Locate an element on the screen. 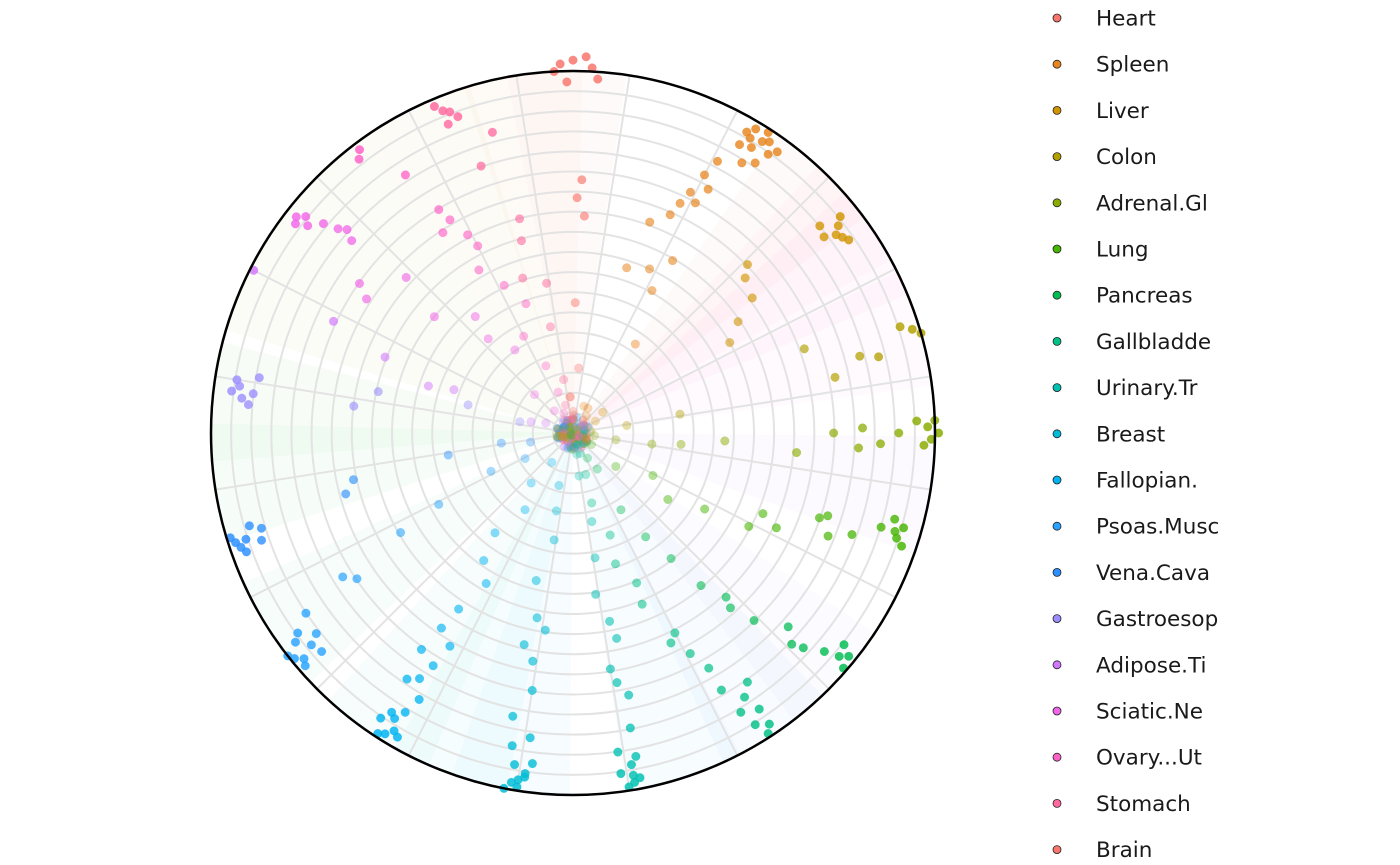 The height and width of the screenshot is (865, 1400). legend-item: Sciatic.Ne is located at coordinates (1127, 712).